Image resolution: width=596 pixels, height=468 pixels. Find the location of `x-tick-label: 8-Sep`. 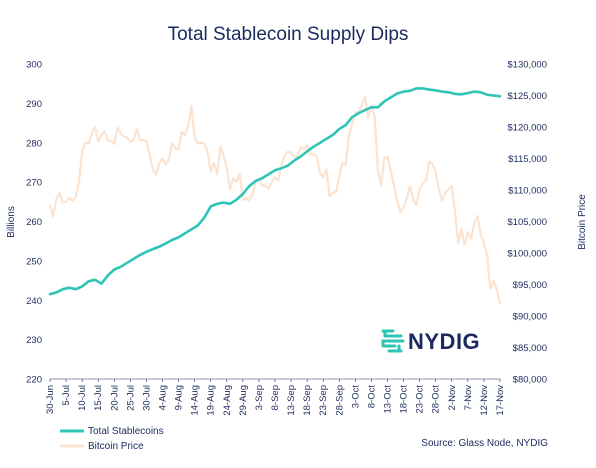

x-tick-label: 8-Sep is located at coordinates (275, 397).